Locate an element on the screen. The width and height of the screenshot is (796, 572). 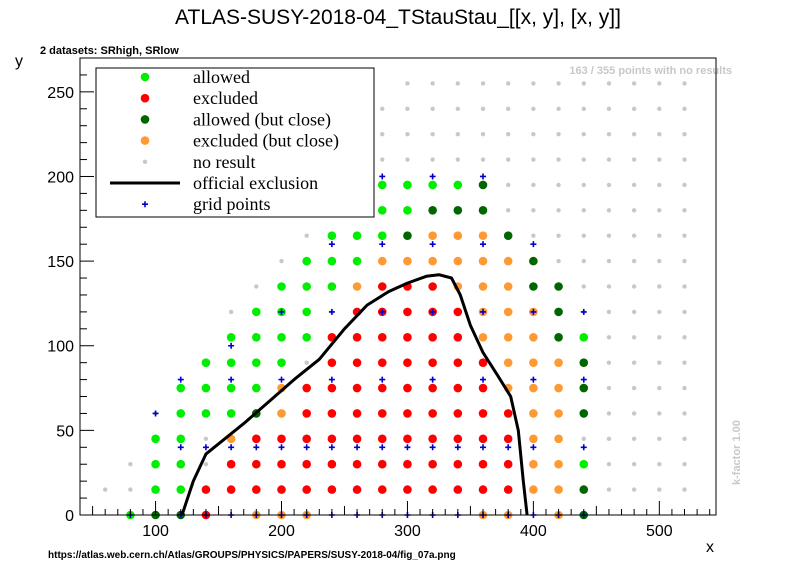
legend-marker-excluded-close is located at coordinates (145, 140).